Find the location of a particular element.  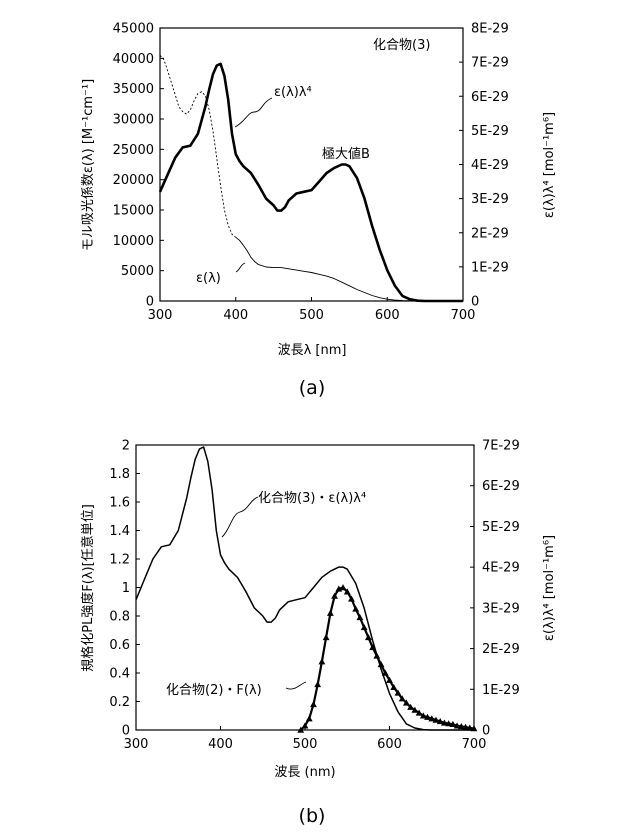

left-y-tick-label: 10000 is located at coordinates (133, 241).